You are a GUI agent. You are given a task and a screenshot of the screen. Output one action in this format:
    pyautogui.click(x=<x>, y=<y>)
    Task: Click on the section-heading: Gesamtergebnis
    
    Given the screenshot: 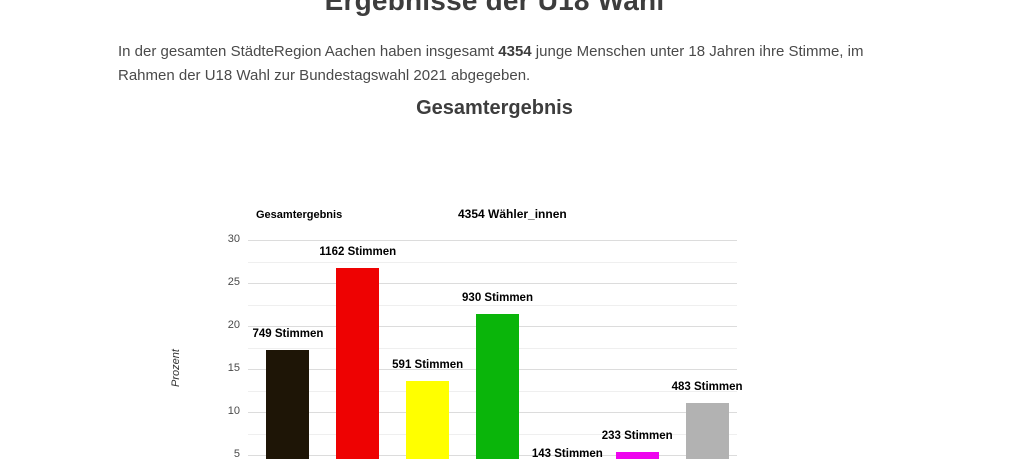 What is the action you would take?
    pyautogui.click(x=494, y=108)
    